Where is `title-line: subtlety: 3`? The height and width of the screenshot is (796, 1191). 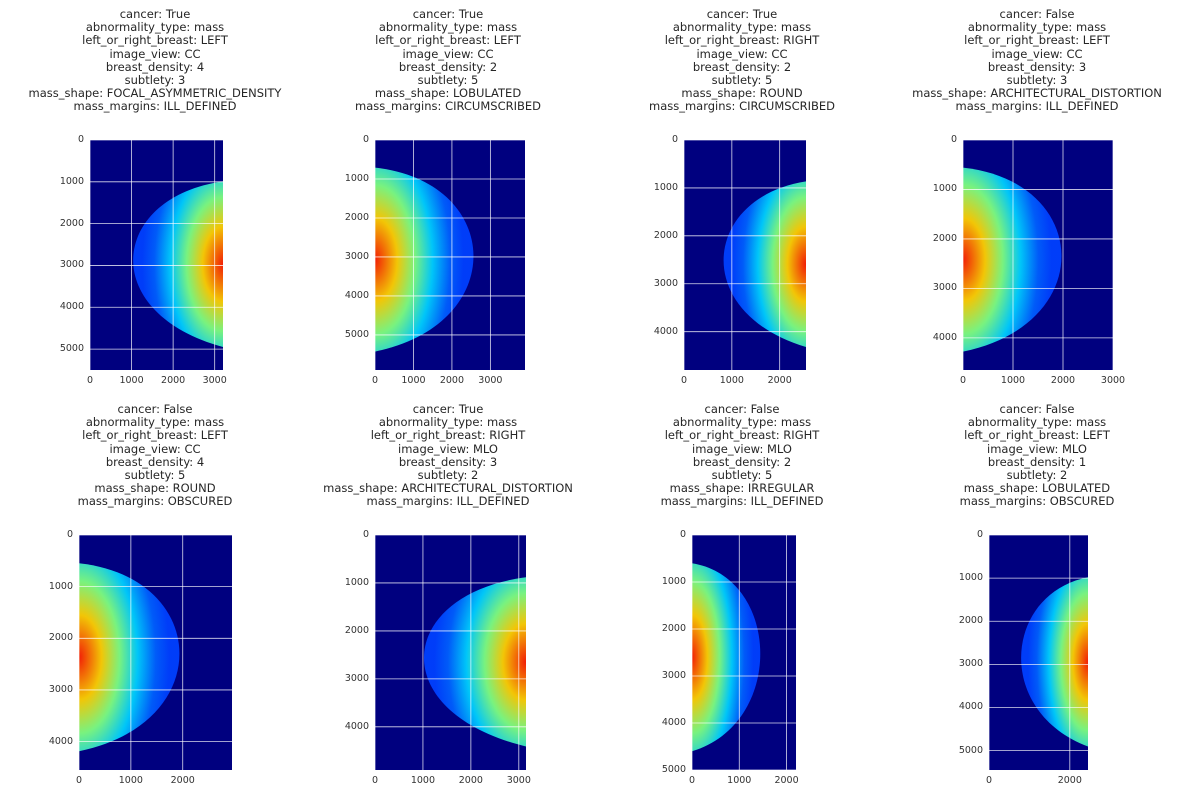
title-line: subtlety: 3 is located at coordinates (1037, 80).